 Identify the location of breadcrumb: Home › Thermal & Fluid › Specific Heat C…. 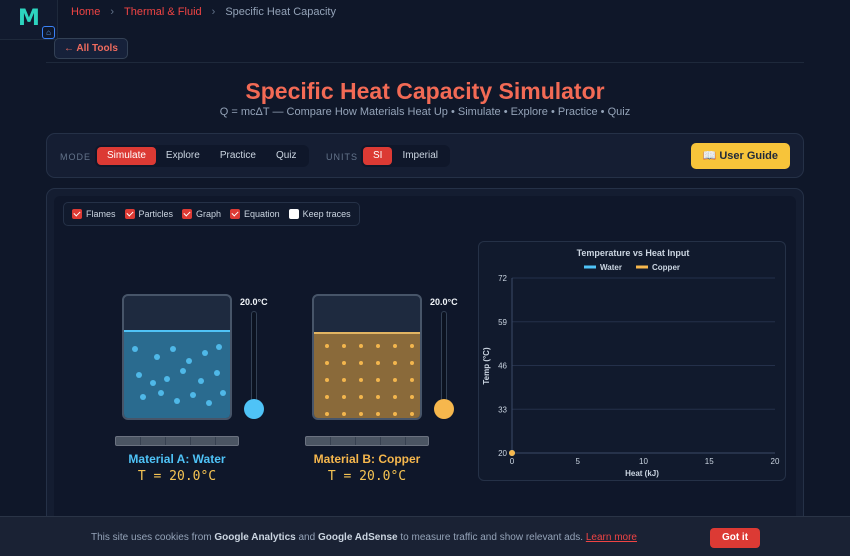
(203, 12).